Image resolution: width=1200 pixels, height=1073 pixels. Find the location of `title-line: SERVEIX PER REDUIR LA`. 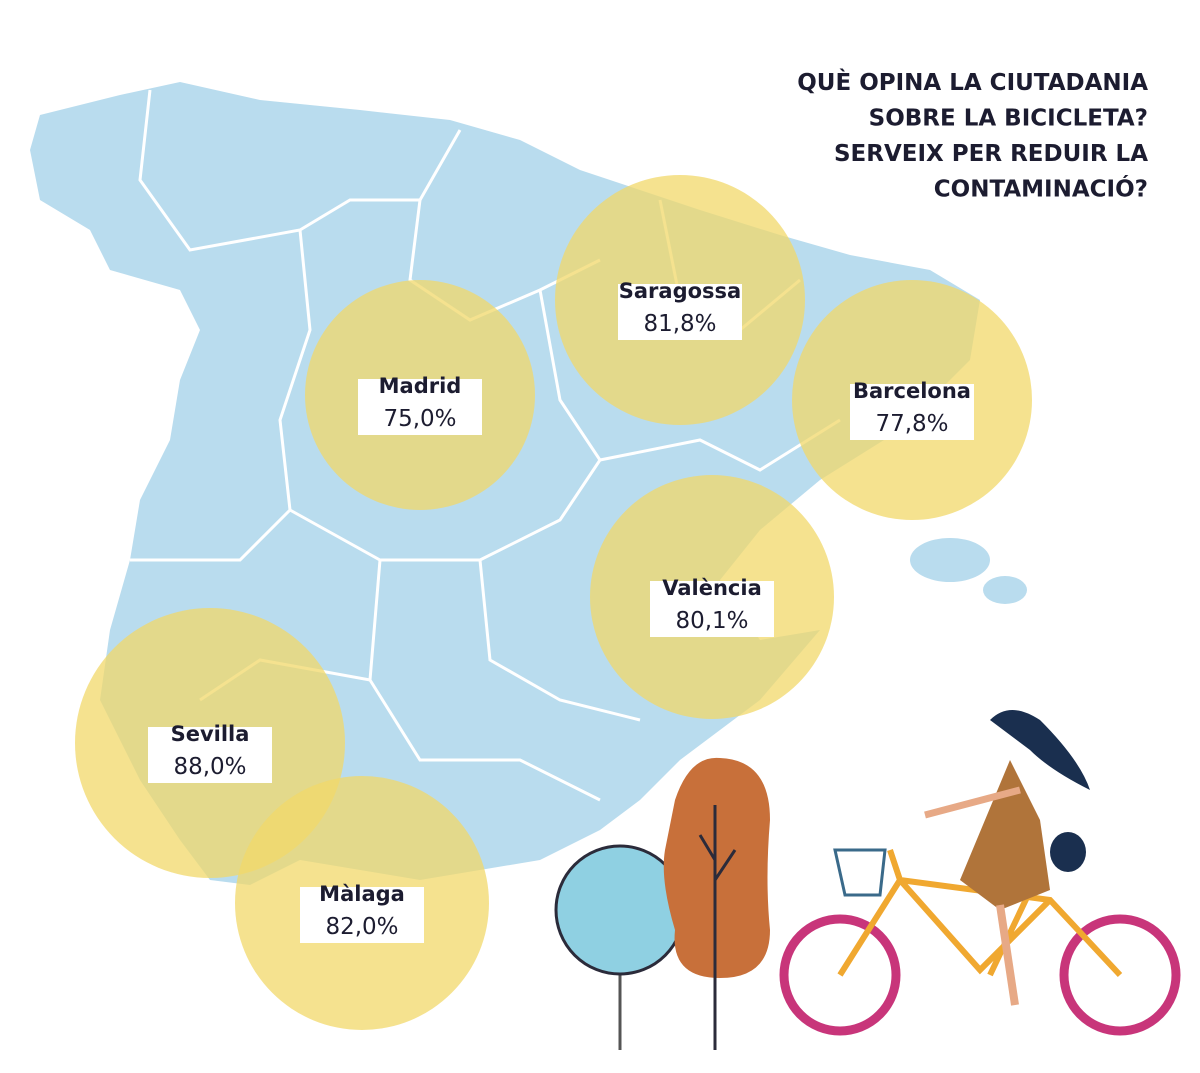

title-line: SERVEIX PER REDUIR LA is located at coordinates (991, 154).